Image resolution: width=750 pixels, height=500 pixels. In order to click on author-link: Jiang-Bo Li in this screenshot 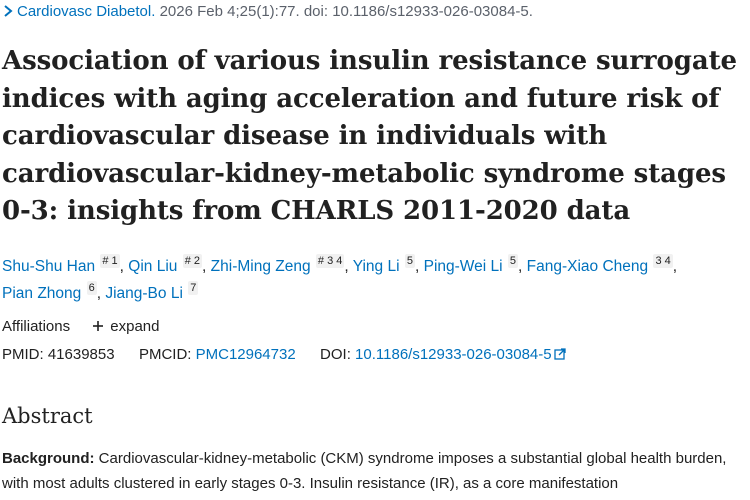, I will do `click(144, 293)`.